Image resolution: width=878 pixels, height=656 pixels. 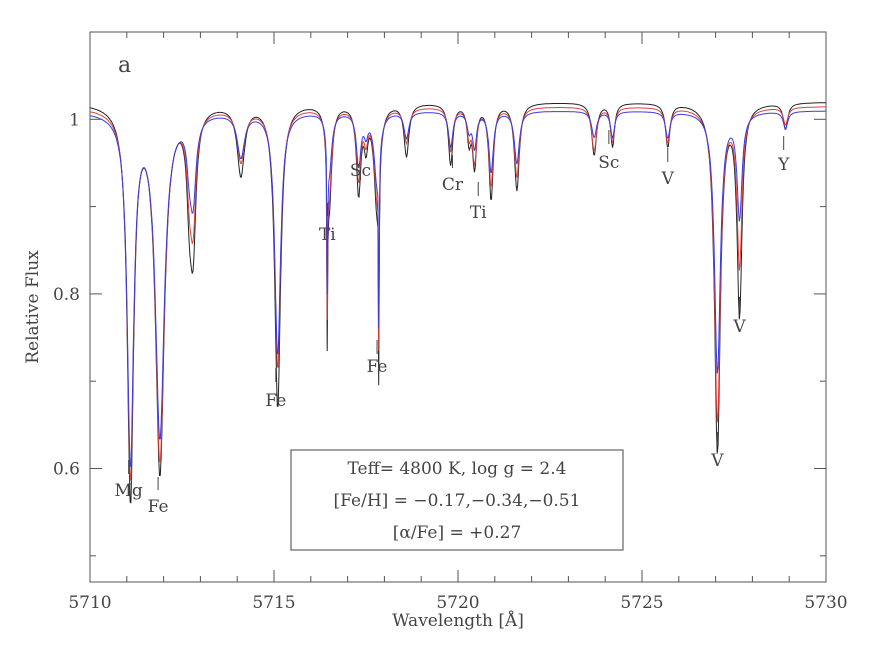 What do you see at coordinates (66, 470) in the screenshot?
I see `y-tick-label: 0.6` at bounding box center [66, 470].